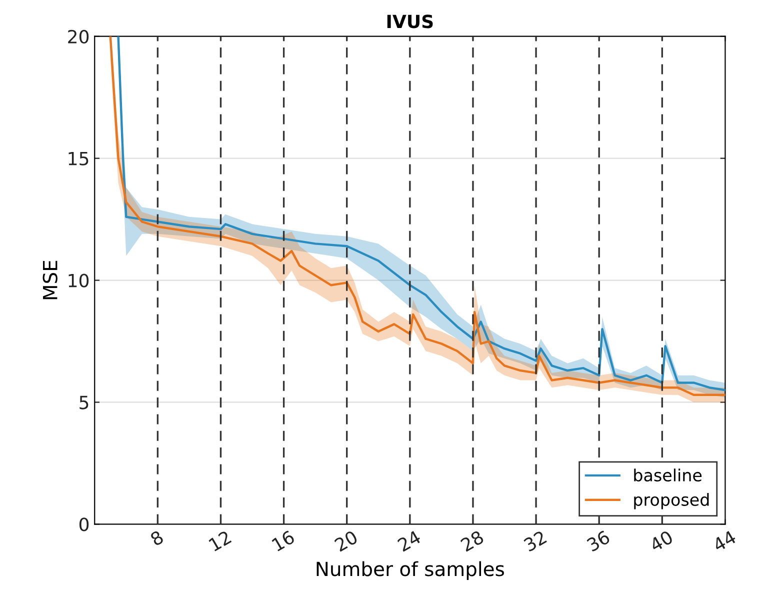 The height and width of the screenshot is (606, 757). I want to click on y-tick-label: 0, so click(84, 525).